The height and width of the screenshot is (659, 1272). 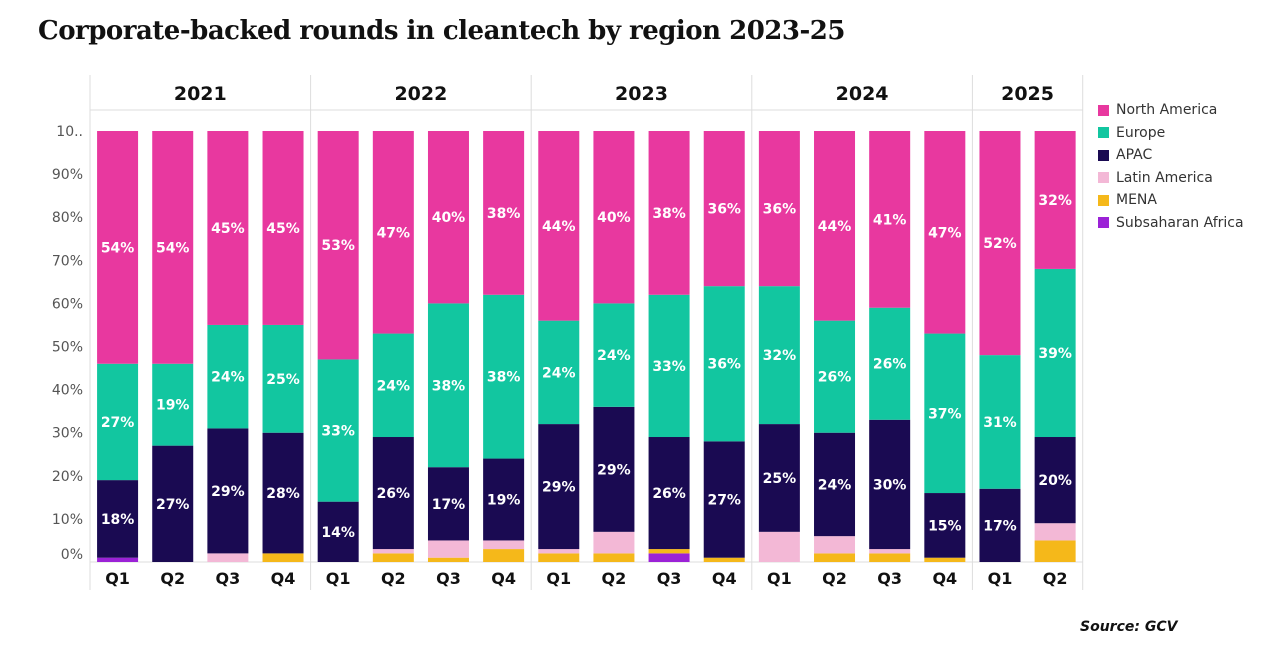 I want to click on y-tick-label: 0%, so click(x=72, y=555).